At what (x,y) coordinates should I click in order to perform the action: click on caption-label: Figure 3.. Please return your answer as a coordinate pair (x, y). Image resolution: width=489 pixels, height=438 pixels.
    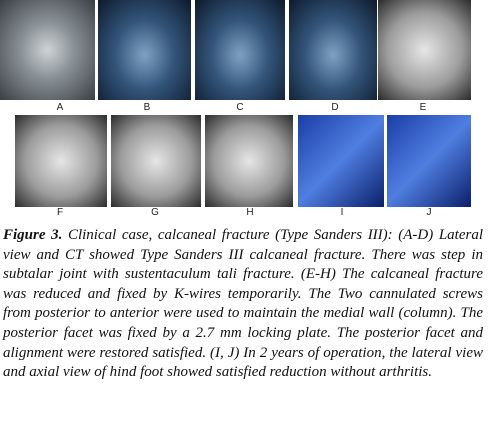
    Looking at the image, I should click on (33, 235).